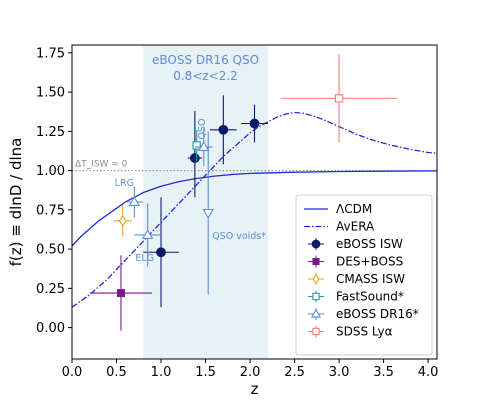  What do you see at coordinates (50, 210) in the screenshot?
I see `y-tick-label: 0.75` at bounding box center [50, 210].